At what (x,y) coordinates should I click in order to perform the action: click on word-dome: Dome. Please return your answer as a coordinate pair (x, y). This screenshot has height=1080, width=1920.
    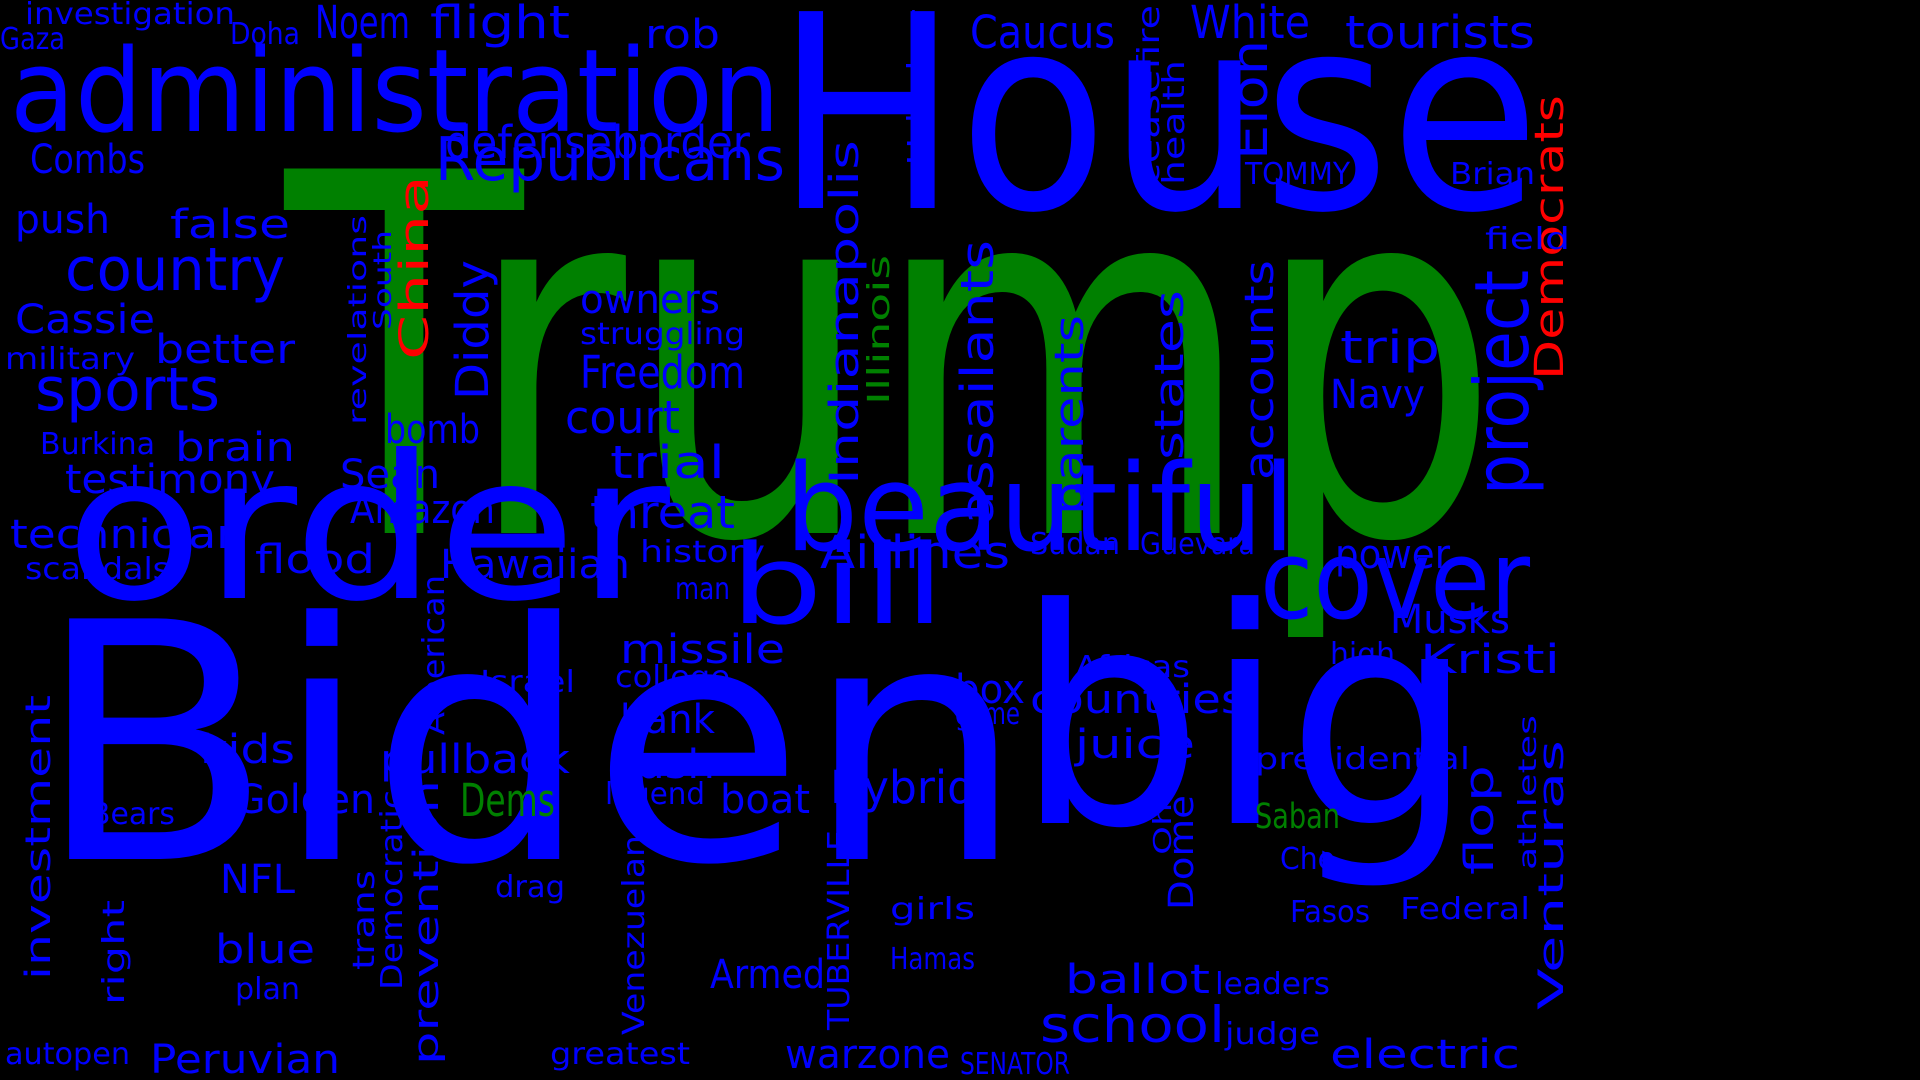
    Looking at the image, I should click on (1182, 852).